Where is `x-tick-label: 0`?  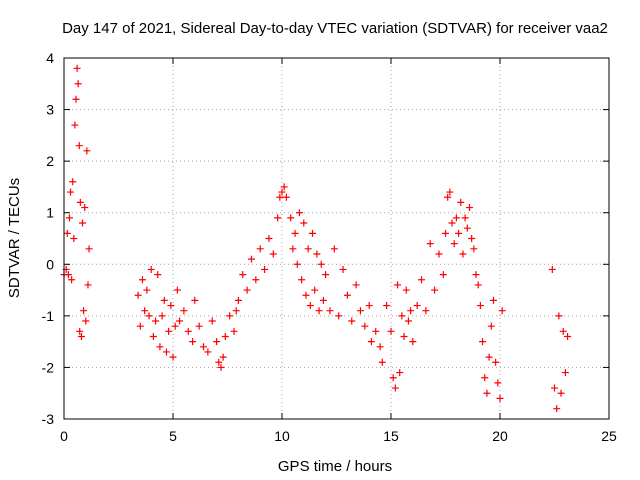
x-tick-label: 0 is located at coordinates (64, 436).